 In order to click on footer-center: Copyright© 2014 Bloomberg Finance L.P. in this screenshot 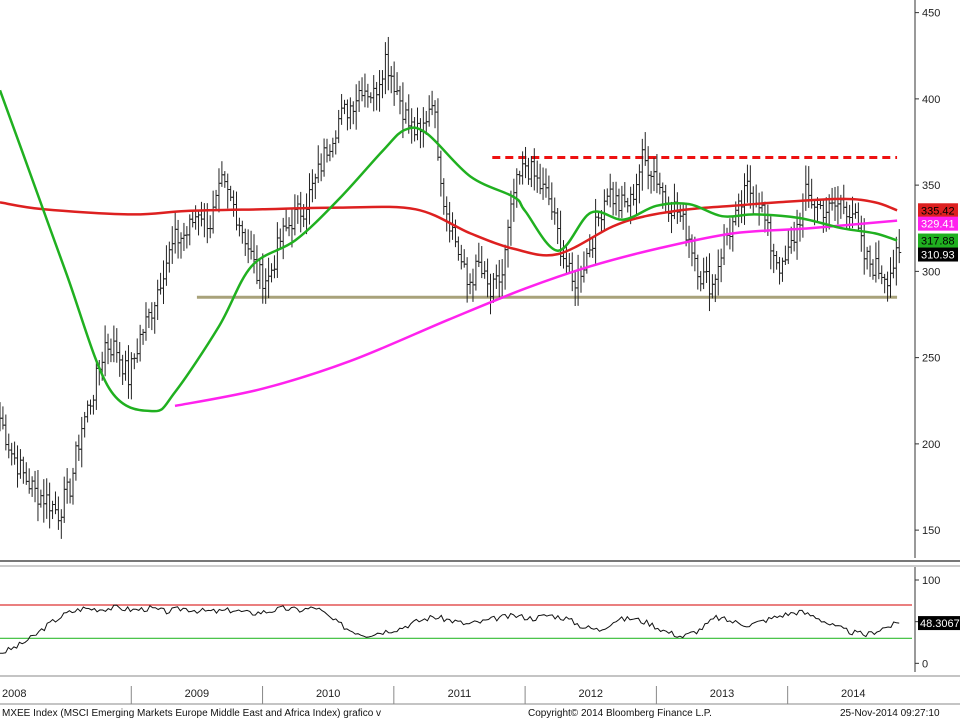, I will do `click(620, 713)`.